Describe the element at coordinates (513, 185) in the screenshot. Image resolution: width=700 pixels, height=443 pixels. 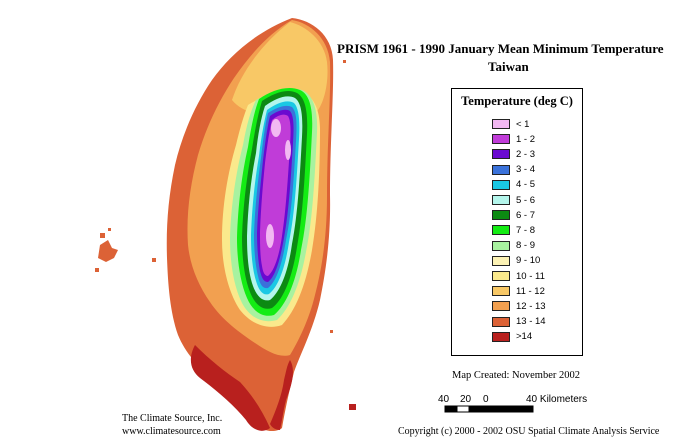
I see `legend-item: 4 - 5` at that location.